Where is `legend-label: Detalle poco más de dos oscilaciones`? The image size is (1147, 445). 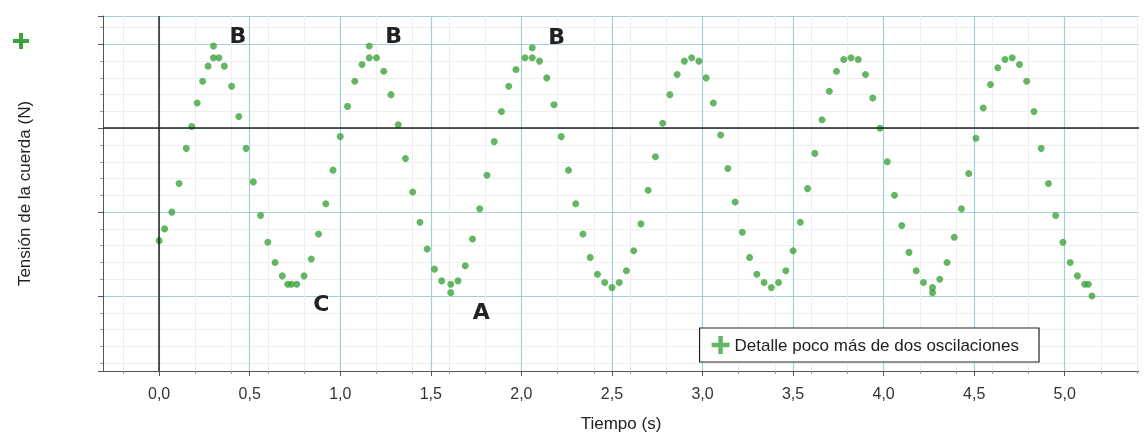
legend-label: Detalle poco más de dos oscilaciones is located at coordinates (876, 345).